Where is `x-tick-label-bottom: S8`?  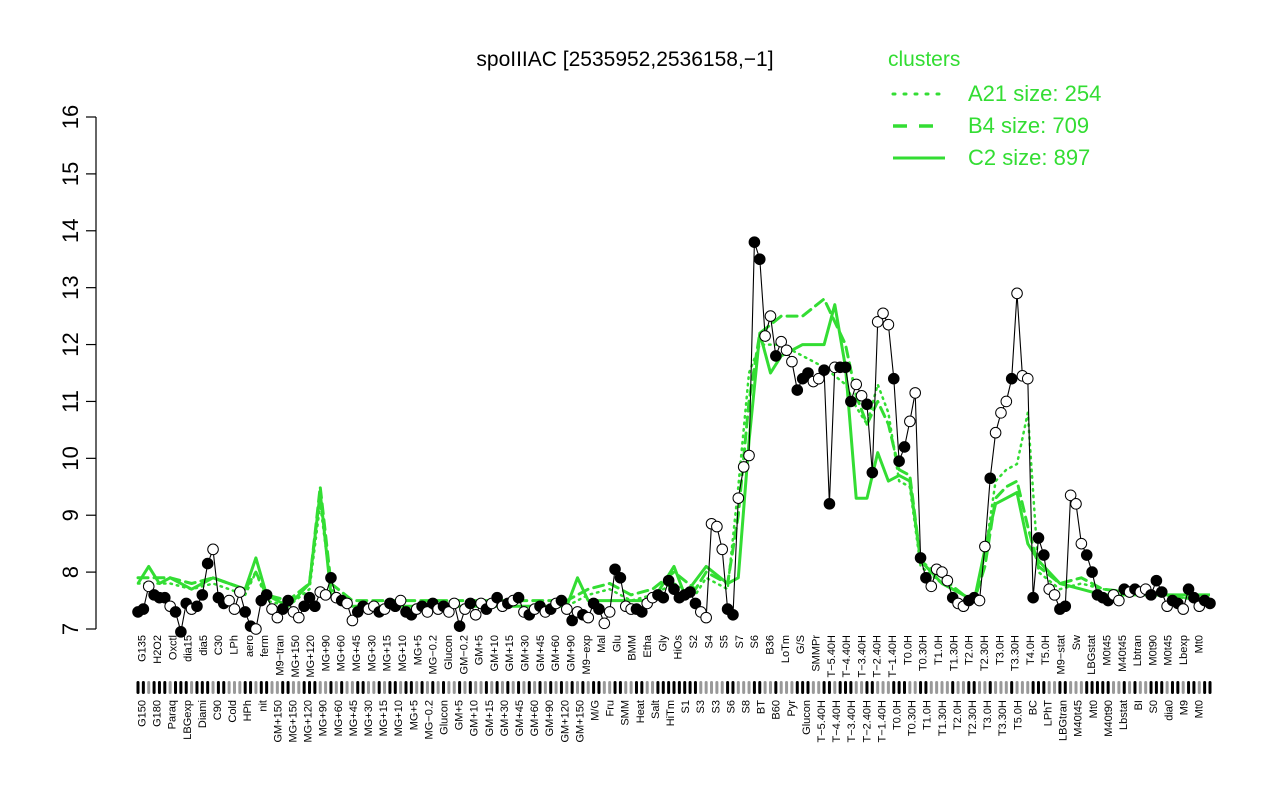 x-tick-label-bottom: S8 is located at coordinates (747, 706).